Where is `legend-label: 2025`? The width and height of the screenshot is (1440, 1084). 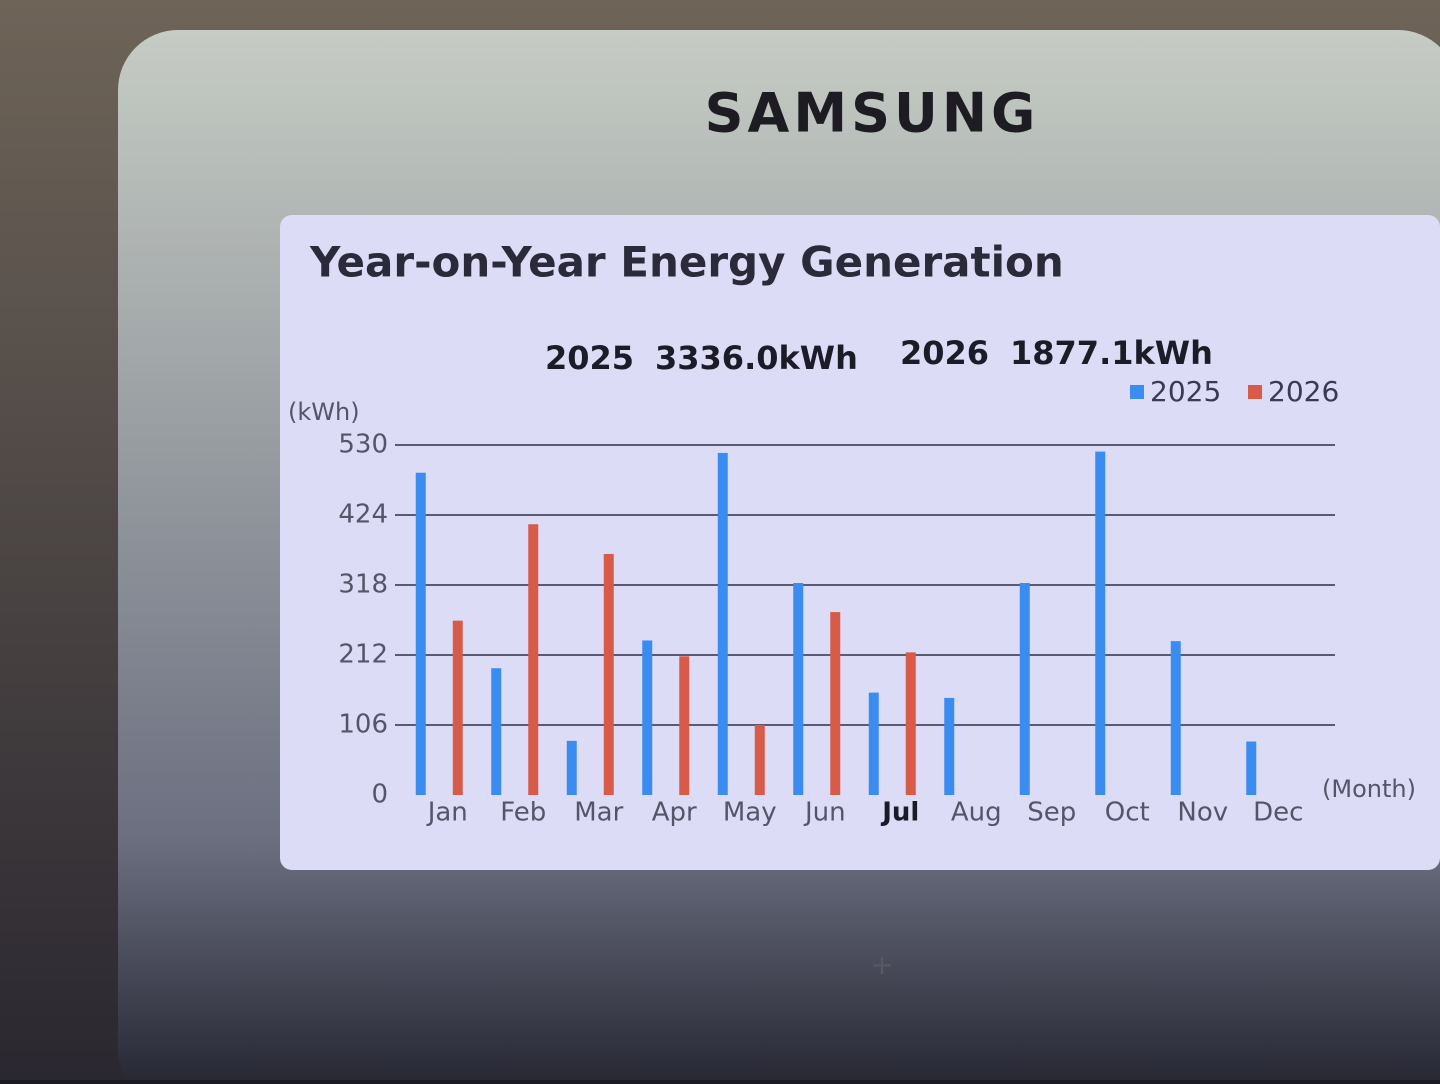
legend-label: 2025 is located at coordinates (1185, 391).